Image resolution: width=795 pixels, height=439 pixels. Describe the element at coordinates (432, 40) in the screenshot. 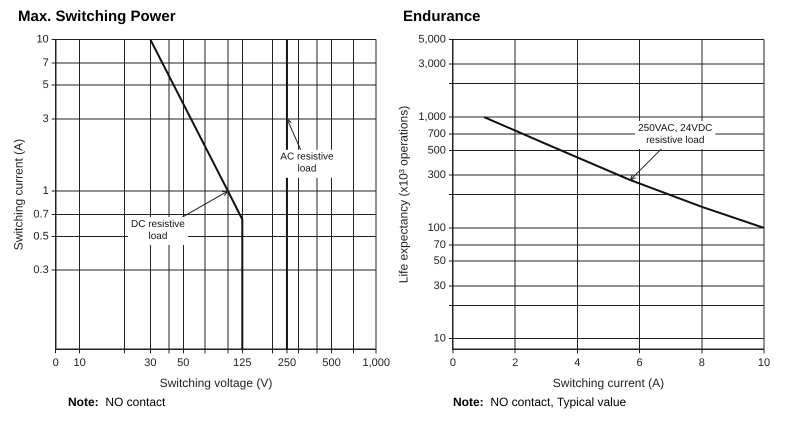

I see `y-tick-label: 5,000` at that location.